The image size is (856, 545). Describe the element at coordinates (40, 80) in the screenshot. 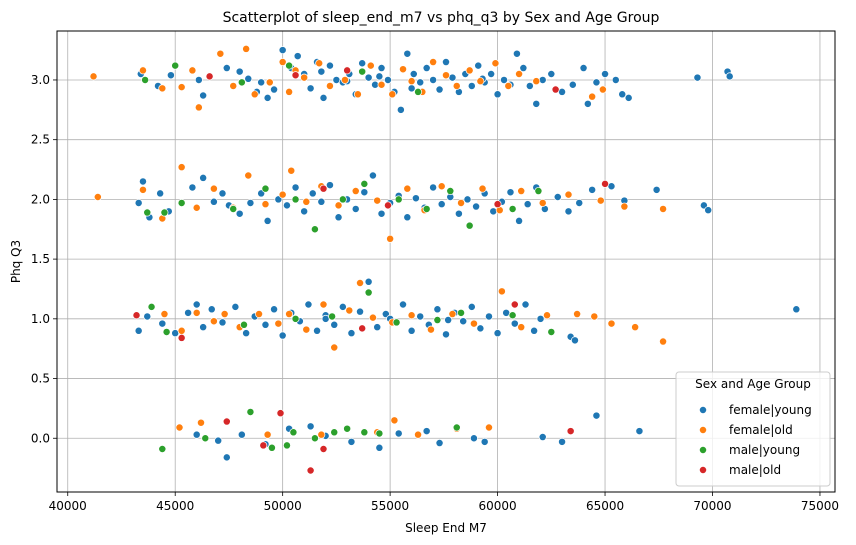

I see `y-tick-label: 3.0` at that location.